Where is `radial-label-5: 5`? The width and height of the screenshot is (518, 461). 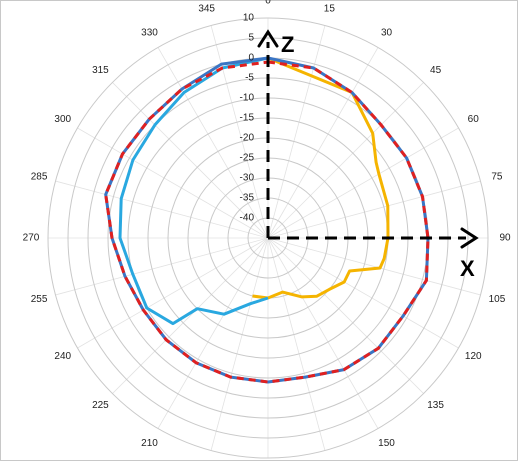 radial-label-5: 5 is located at coordinates (251, 38).